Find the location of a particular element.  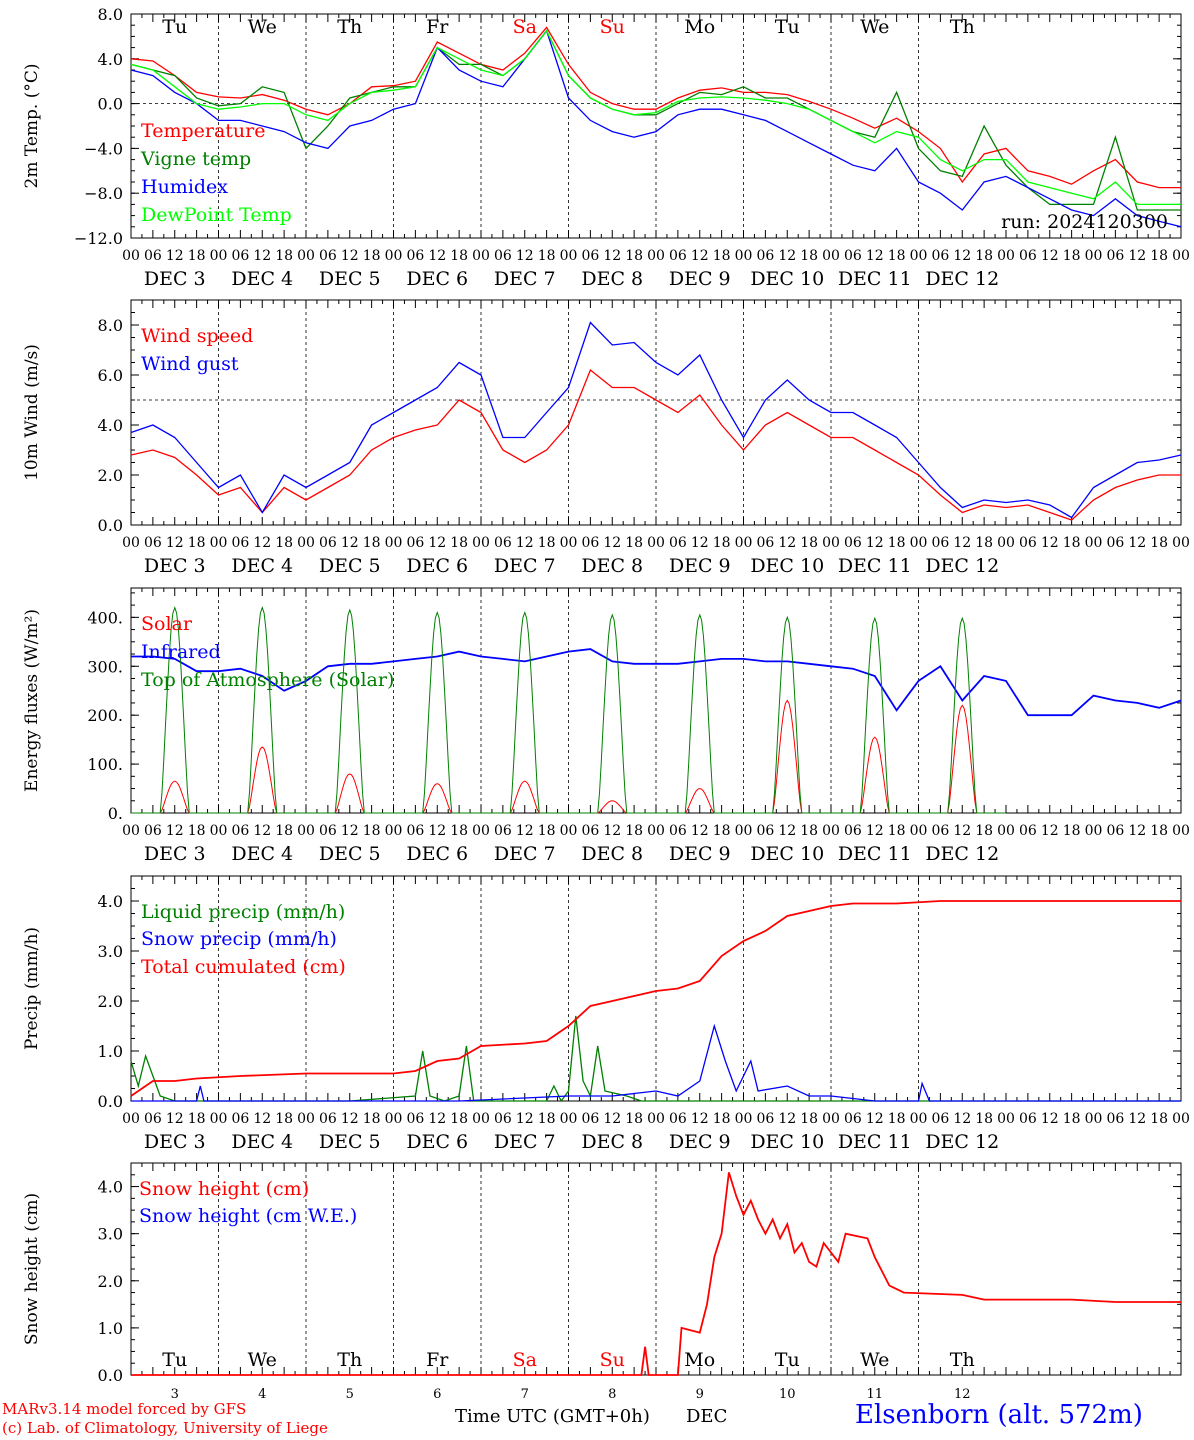

day-number-label: 11 is located at coordinates (874, 1394).